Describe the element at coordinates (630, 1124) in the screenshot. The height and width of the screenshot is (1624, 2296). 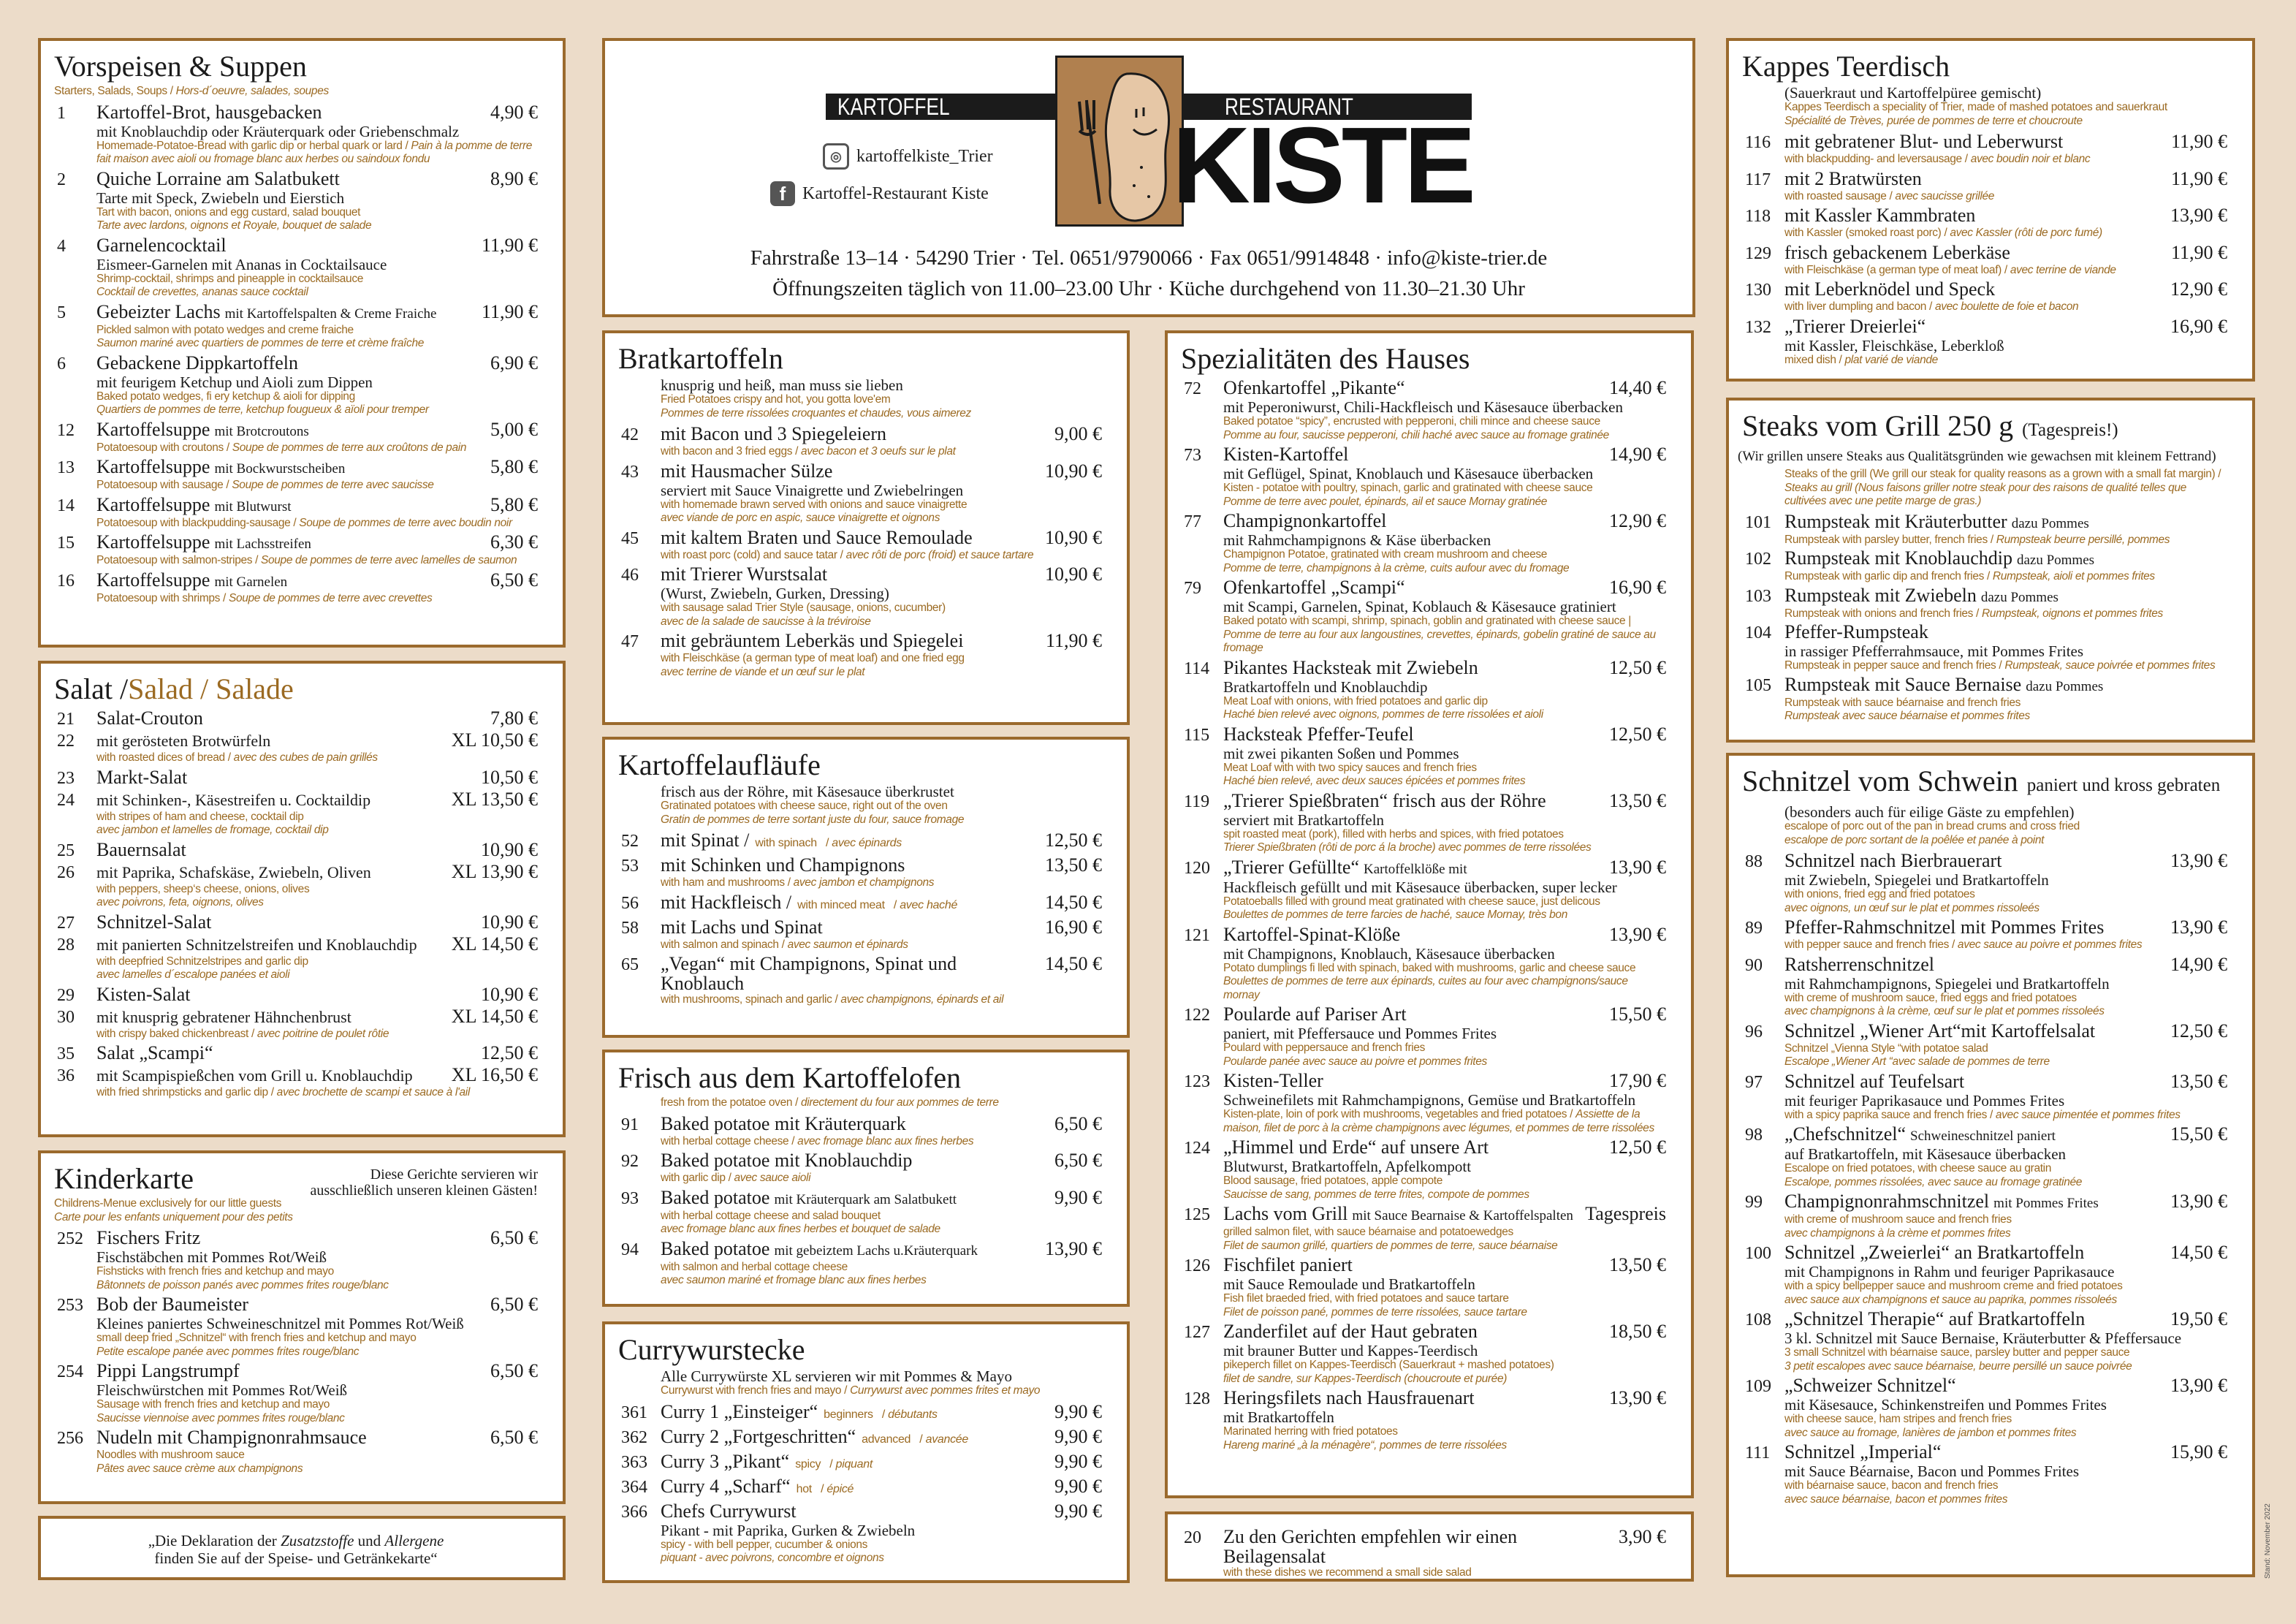
I see `item-number: 91` at that location.